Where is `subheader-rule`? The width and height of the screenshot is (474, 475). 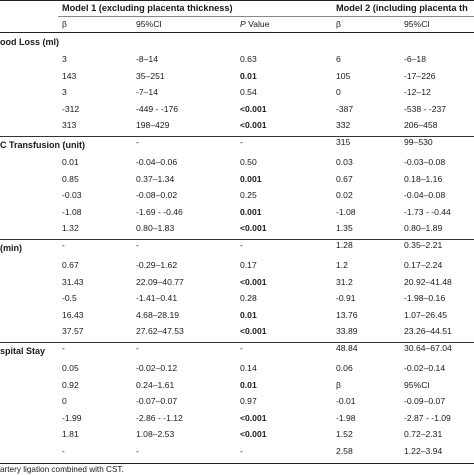
subheader-rule is located at coordinates (237, 32).